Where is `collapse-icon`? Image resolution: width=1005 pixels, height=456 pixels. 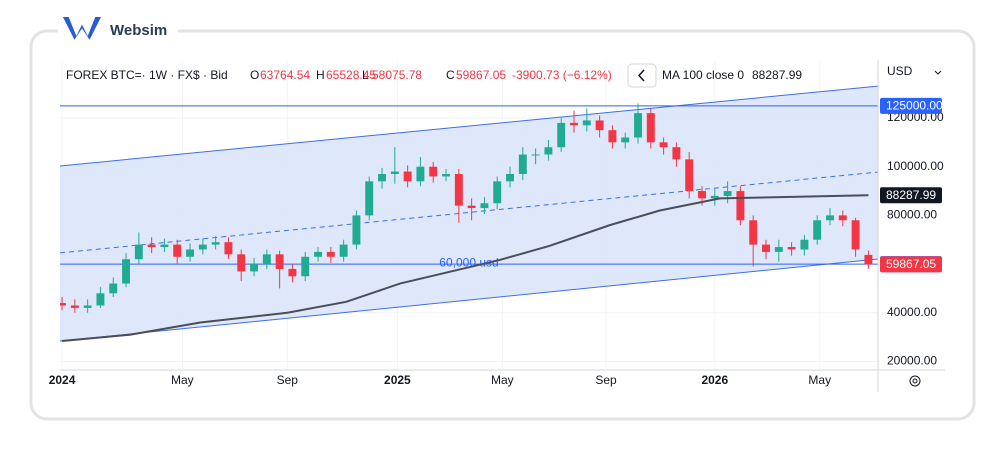 collapse-icon is located at coordinates (641, 75).